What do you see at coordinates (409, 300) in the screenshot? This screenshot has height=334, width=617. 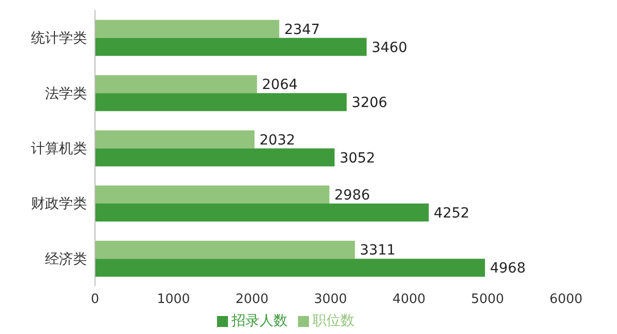 I see `x-tick-label: 4000` at bounding box center [409, 300].